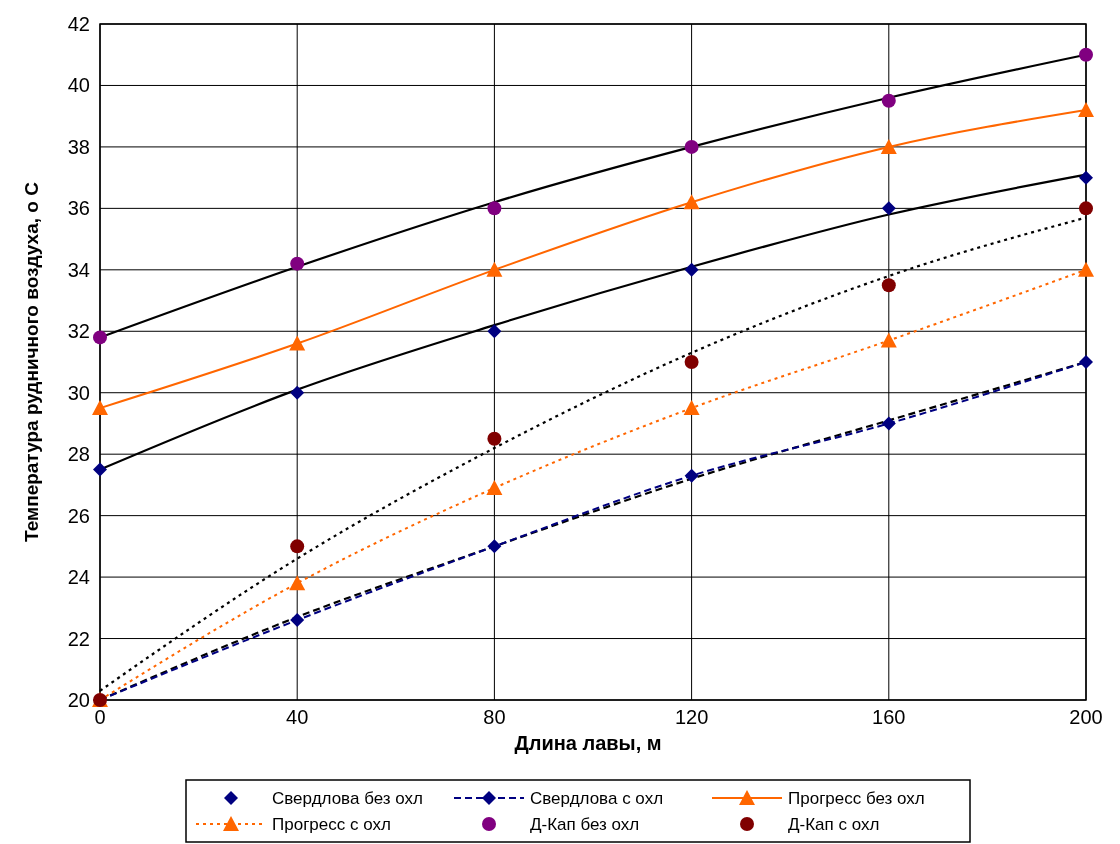  I want to click on y-tick-label: 28, so click(78, 454).